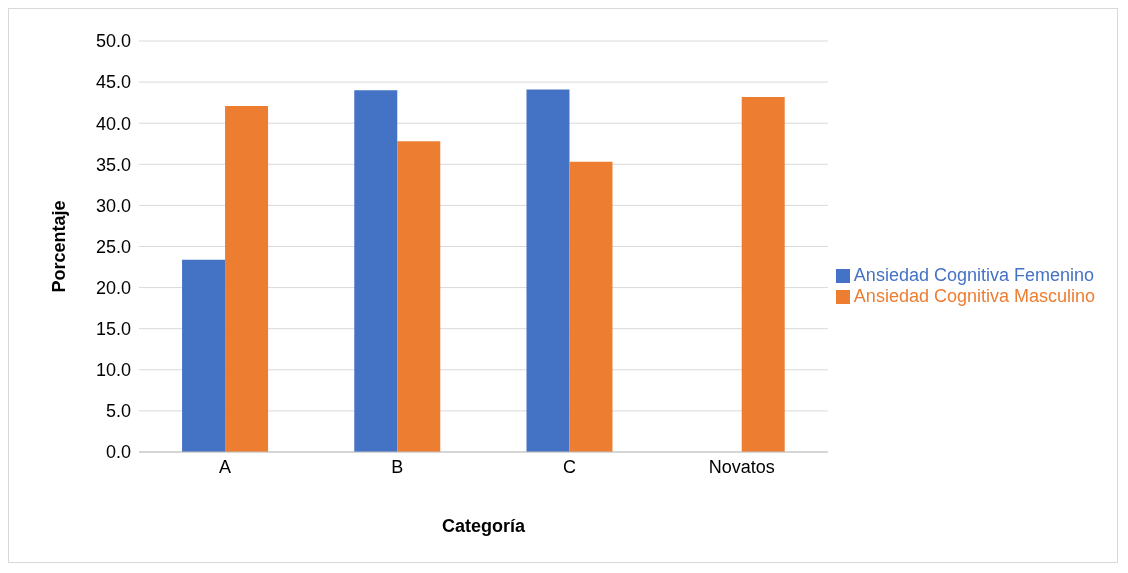 This screenshot has height=573, width=1128. Describe the element at coordinates (741, 466) in the screenshot. I see `x-tick-label: Novatos` at that location.